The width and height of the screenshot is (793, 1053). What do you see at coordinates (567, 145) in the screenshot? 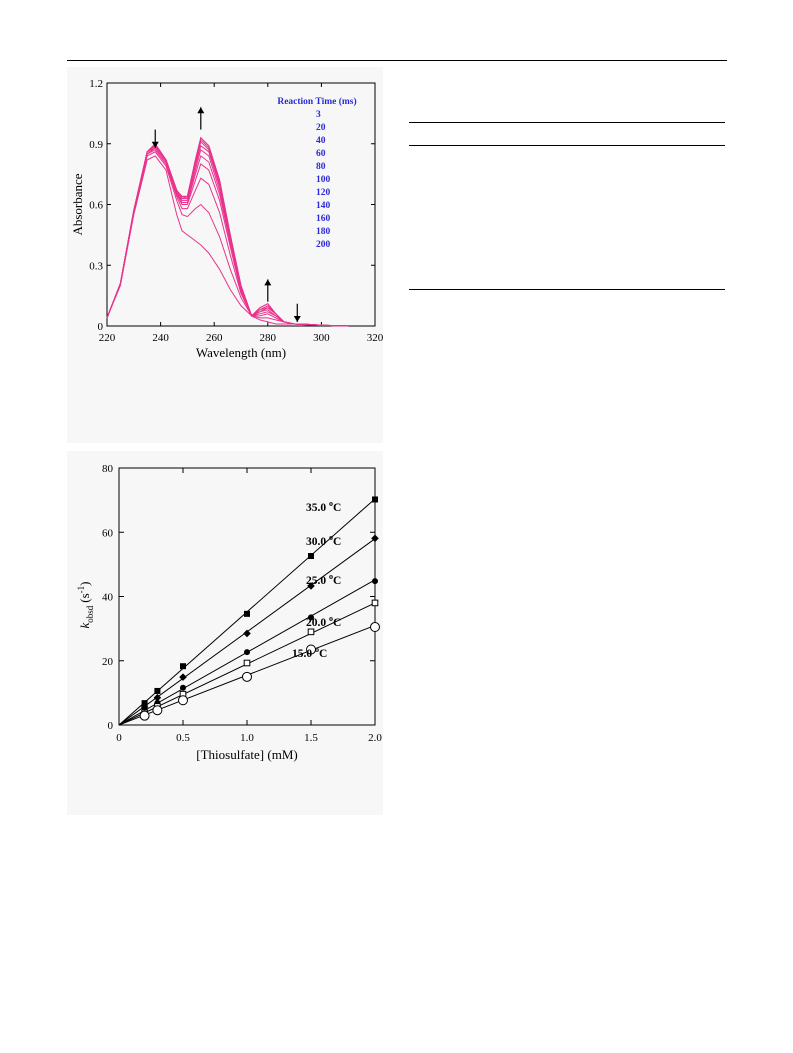
I see `table-header-rule` at bounding box center [567, 145].